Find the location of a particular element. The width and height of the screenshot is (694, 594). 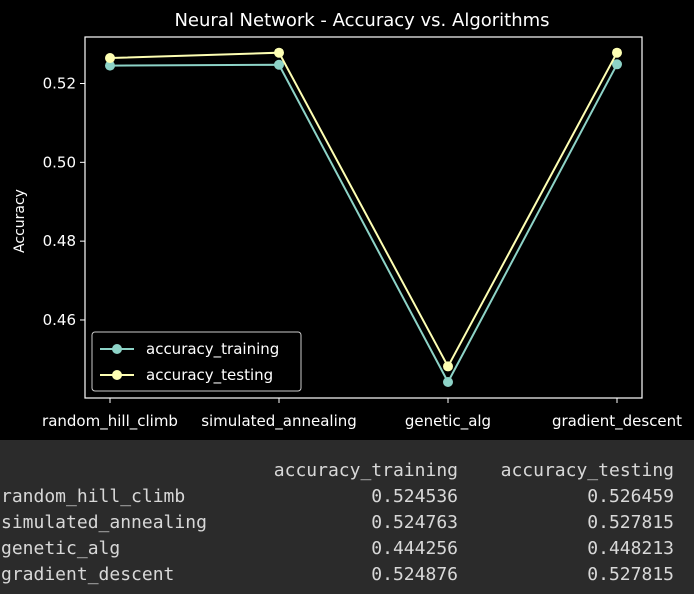

table-cell: 0.448213 is located at coordinates (630, 548).